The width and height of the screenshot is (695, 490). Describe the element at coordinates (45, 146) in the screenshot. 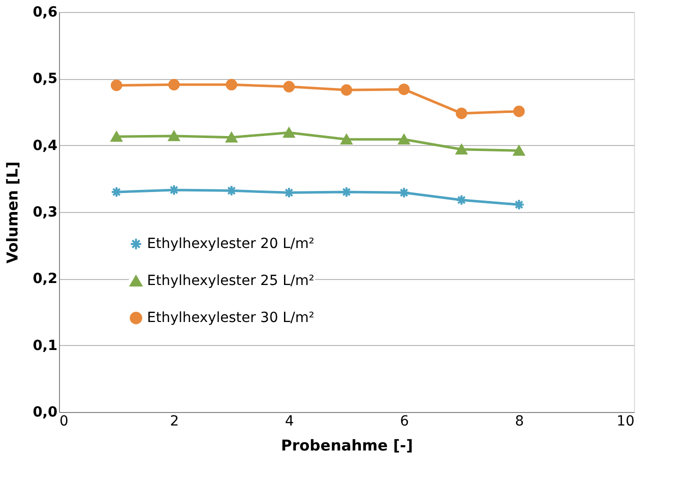

I see `y-tick-label: 0,4` at that location.